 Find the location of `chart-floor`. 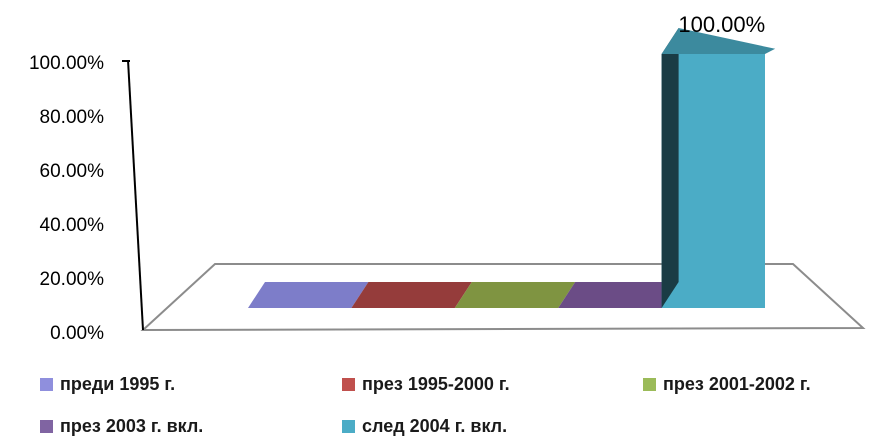

chart-floor is located at coordinates (503, 297).